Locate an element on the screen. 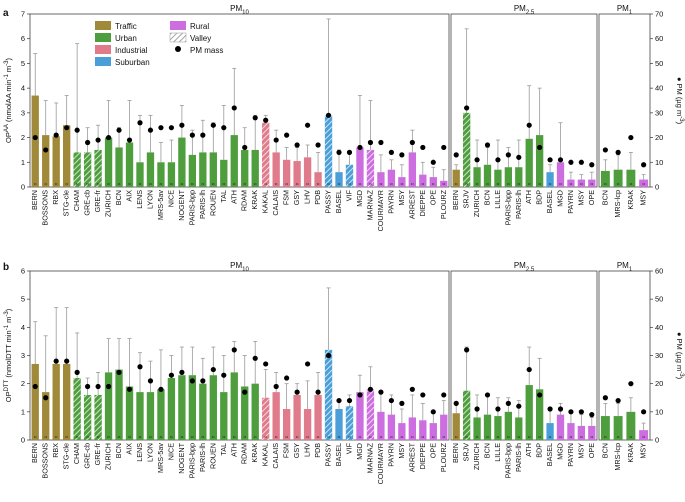  bar-MRS-5av is located at coordinates (161, 174).